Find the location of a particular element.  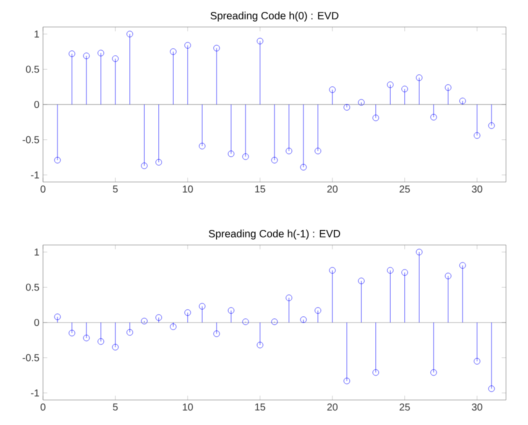

chart-title: Spreading Code h(-1) : EVD is located at coordinates (274, 235).